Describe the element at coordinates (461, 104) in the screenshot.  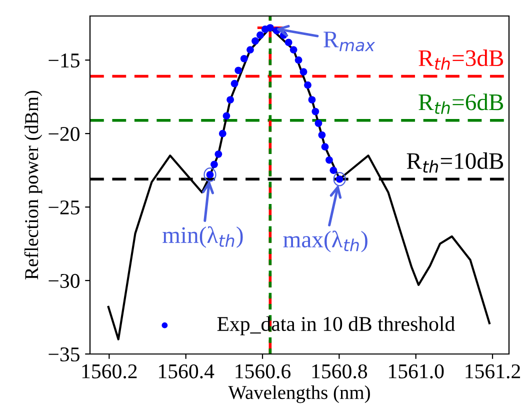
I see `annotation: R$_{th}$=6dB` at that location.